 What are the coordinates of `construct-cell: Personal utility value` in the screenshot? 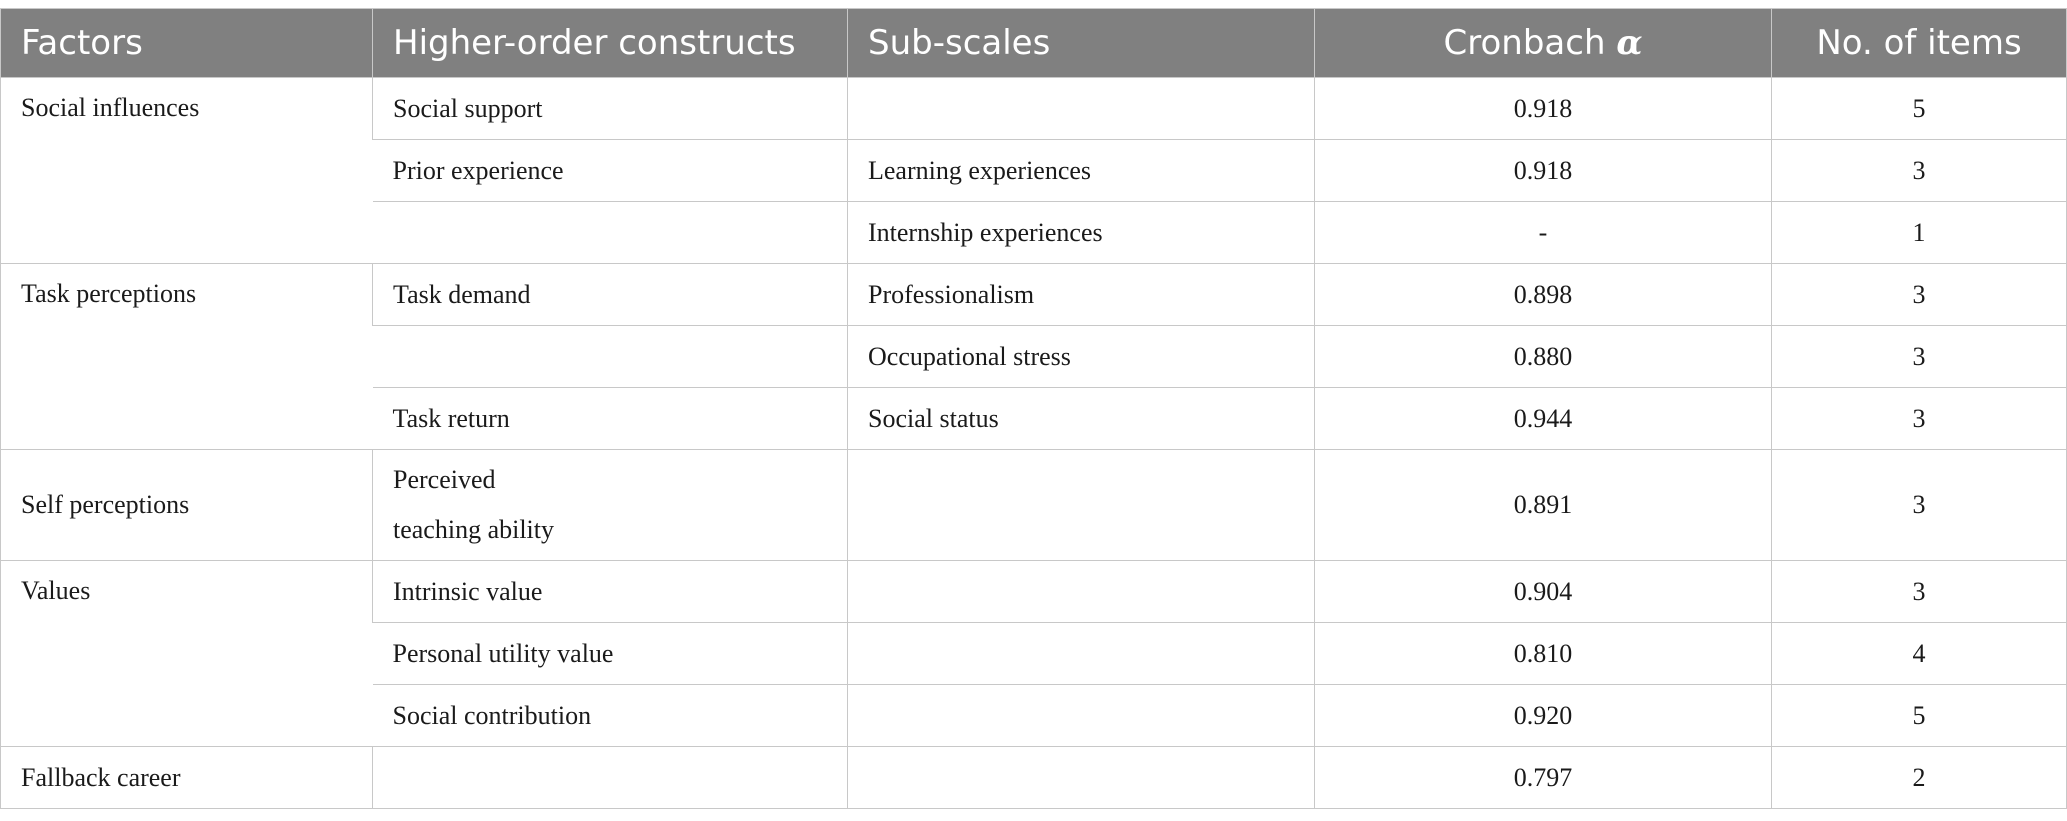 It's located at (610, 653).